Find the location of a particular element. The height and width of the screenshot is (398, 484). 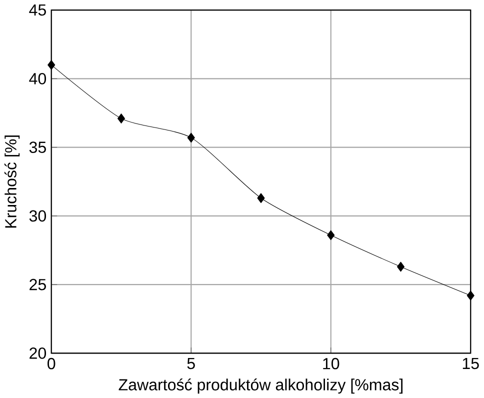

y-tick-label: 45 is located at coordinates (37, 10).